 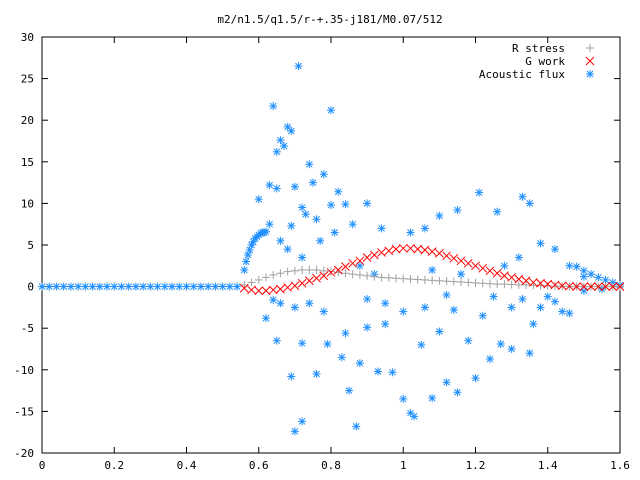 I want to click on legend-label: G work, so click(x=545, y=61).